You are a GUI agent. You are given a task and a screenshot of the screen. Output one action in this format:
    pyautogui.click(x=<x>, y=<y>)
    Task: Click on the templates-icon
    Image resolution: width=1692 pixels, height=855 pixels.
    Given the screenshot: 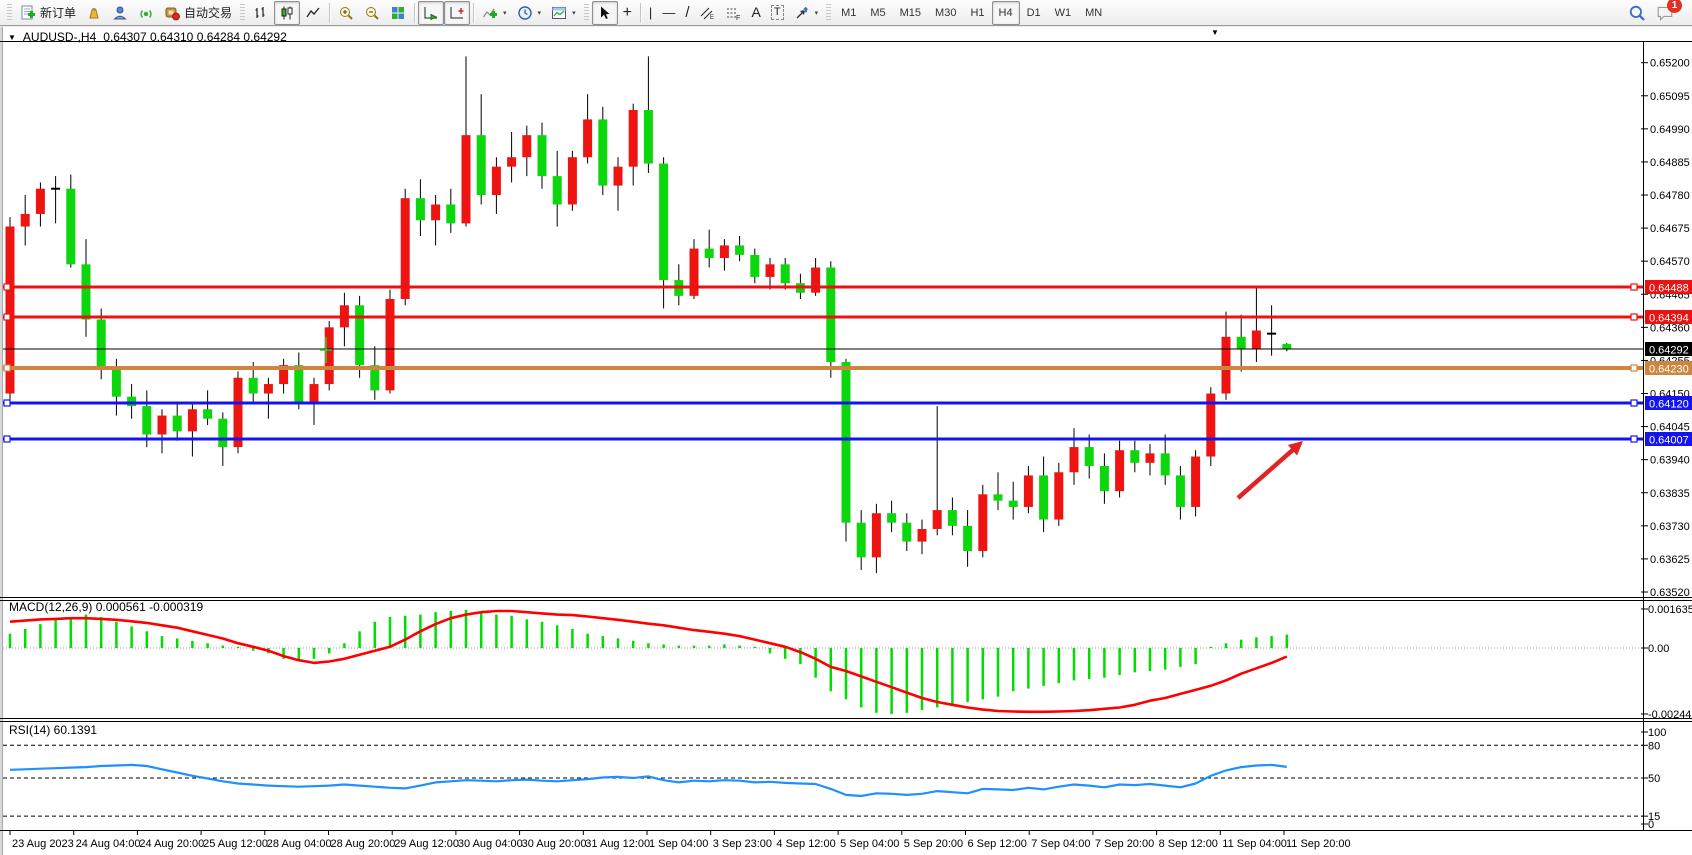 What is the action you would take?
    pyautogui.click(x=559, y=12)
    